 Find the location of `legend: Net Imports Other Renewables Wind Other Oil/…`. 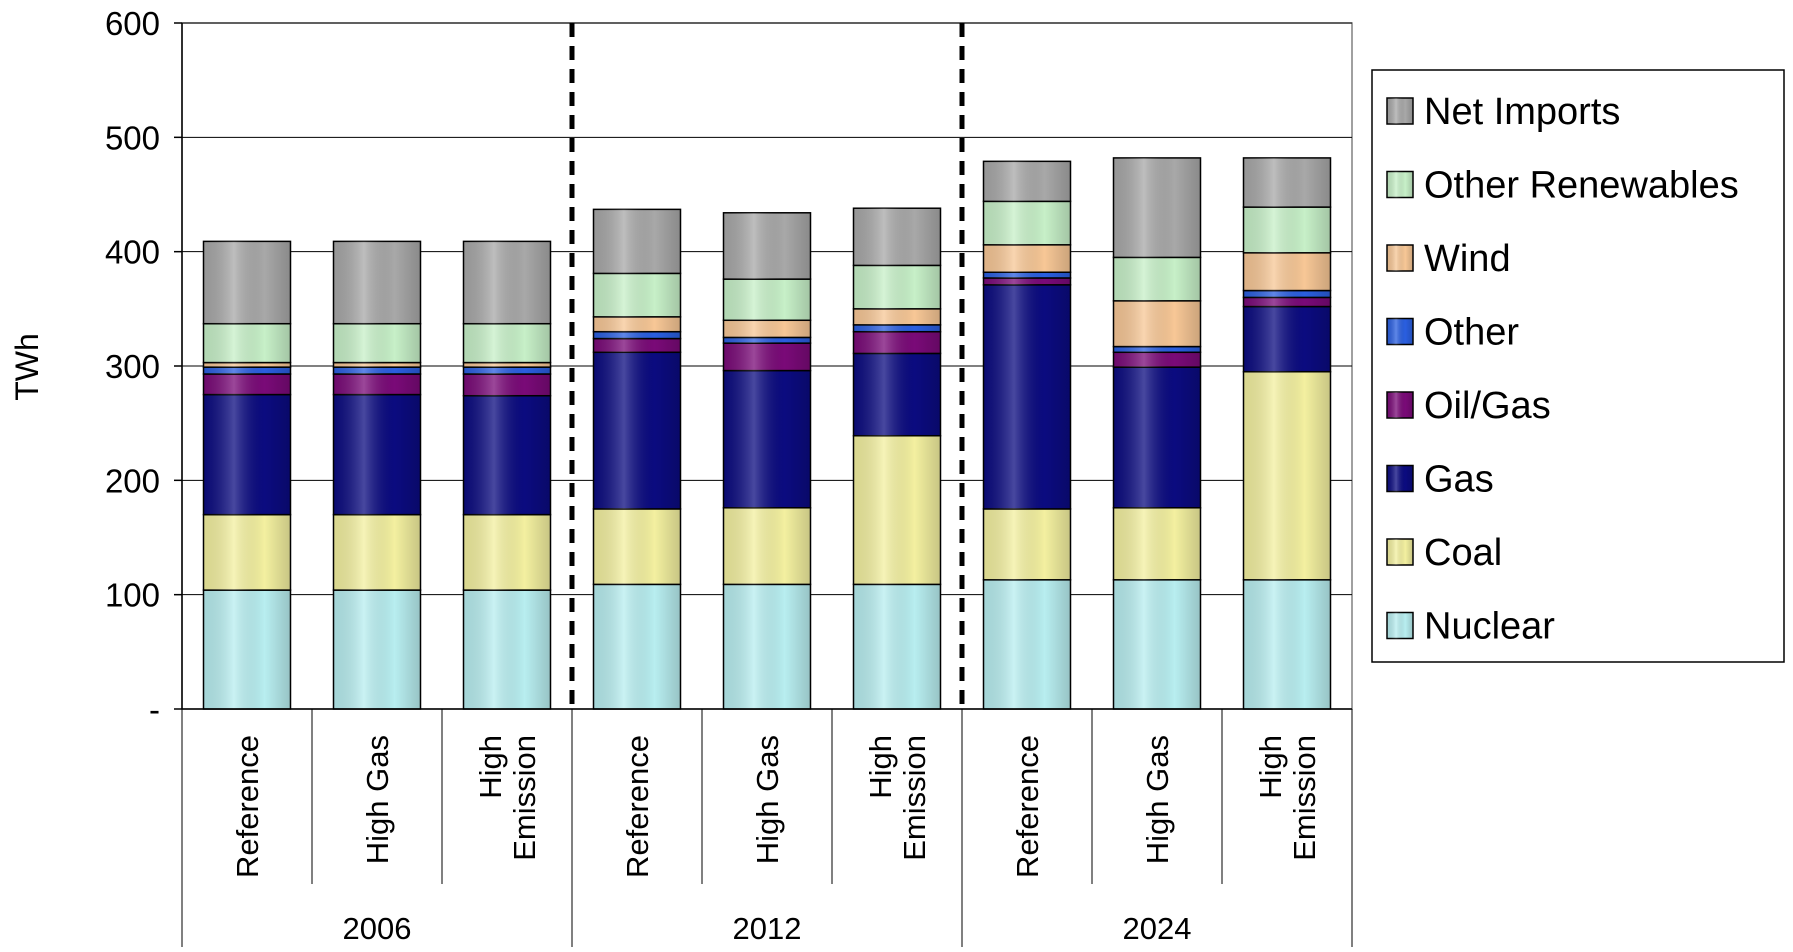

legend: Net Imports Other Renewables Wind Other Oil/… is located at coordinates (1578, 366).